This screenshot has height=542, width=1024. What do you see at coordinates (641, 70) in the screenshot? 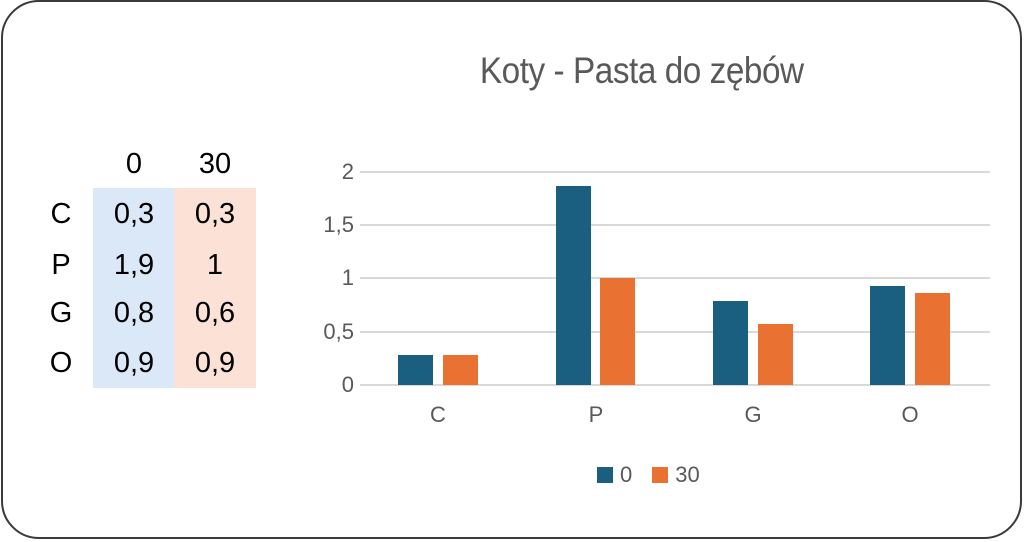
I see `chart-title: Koty - Pasta do zębów` at bounding box center [641, 70].